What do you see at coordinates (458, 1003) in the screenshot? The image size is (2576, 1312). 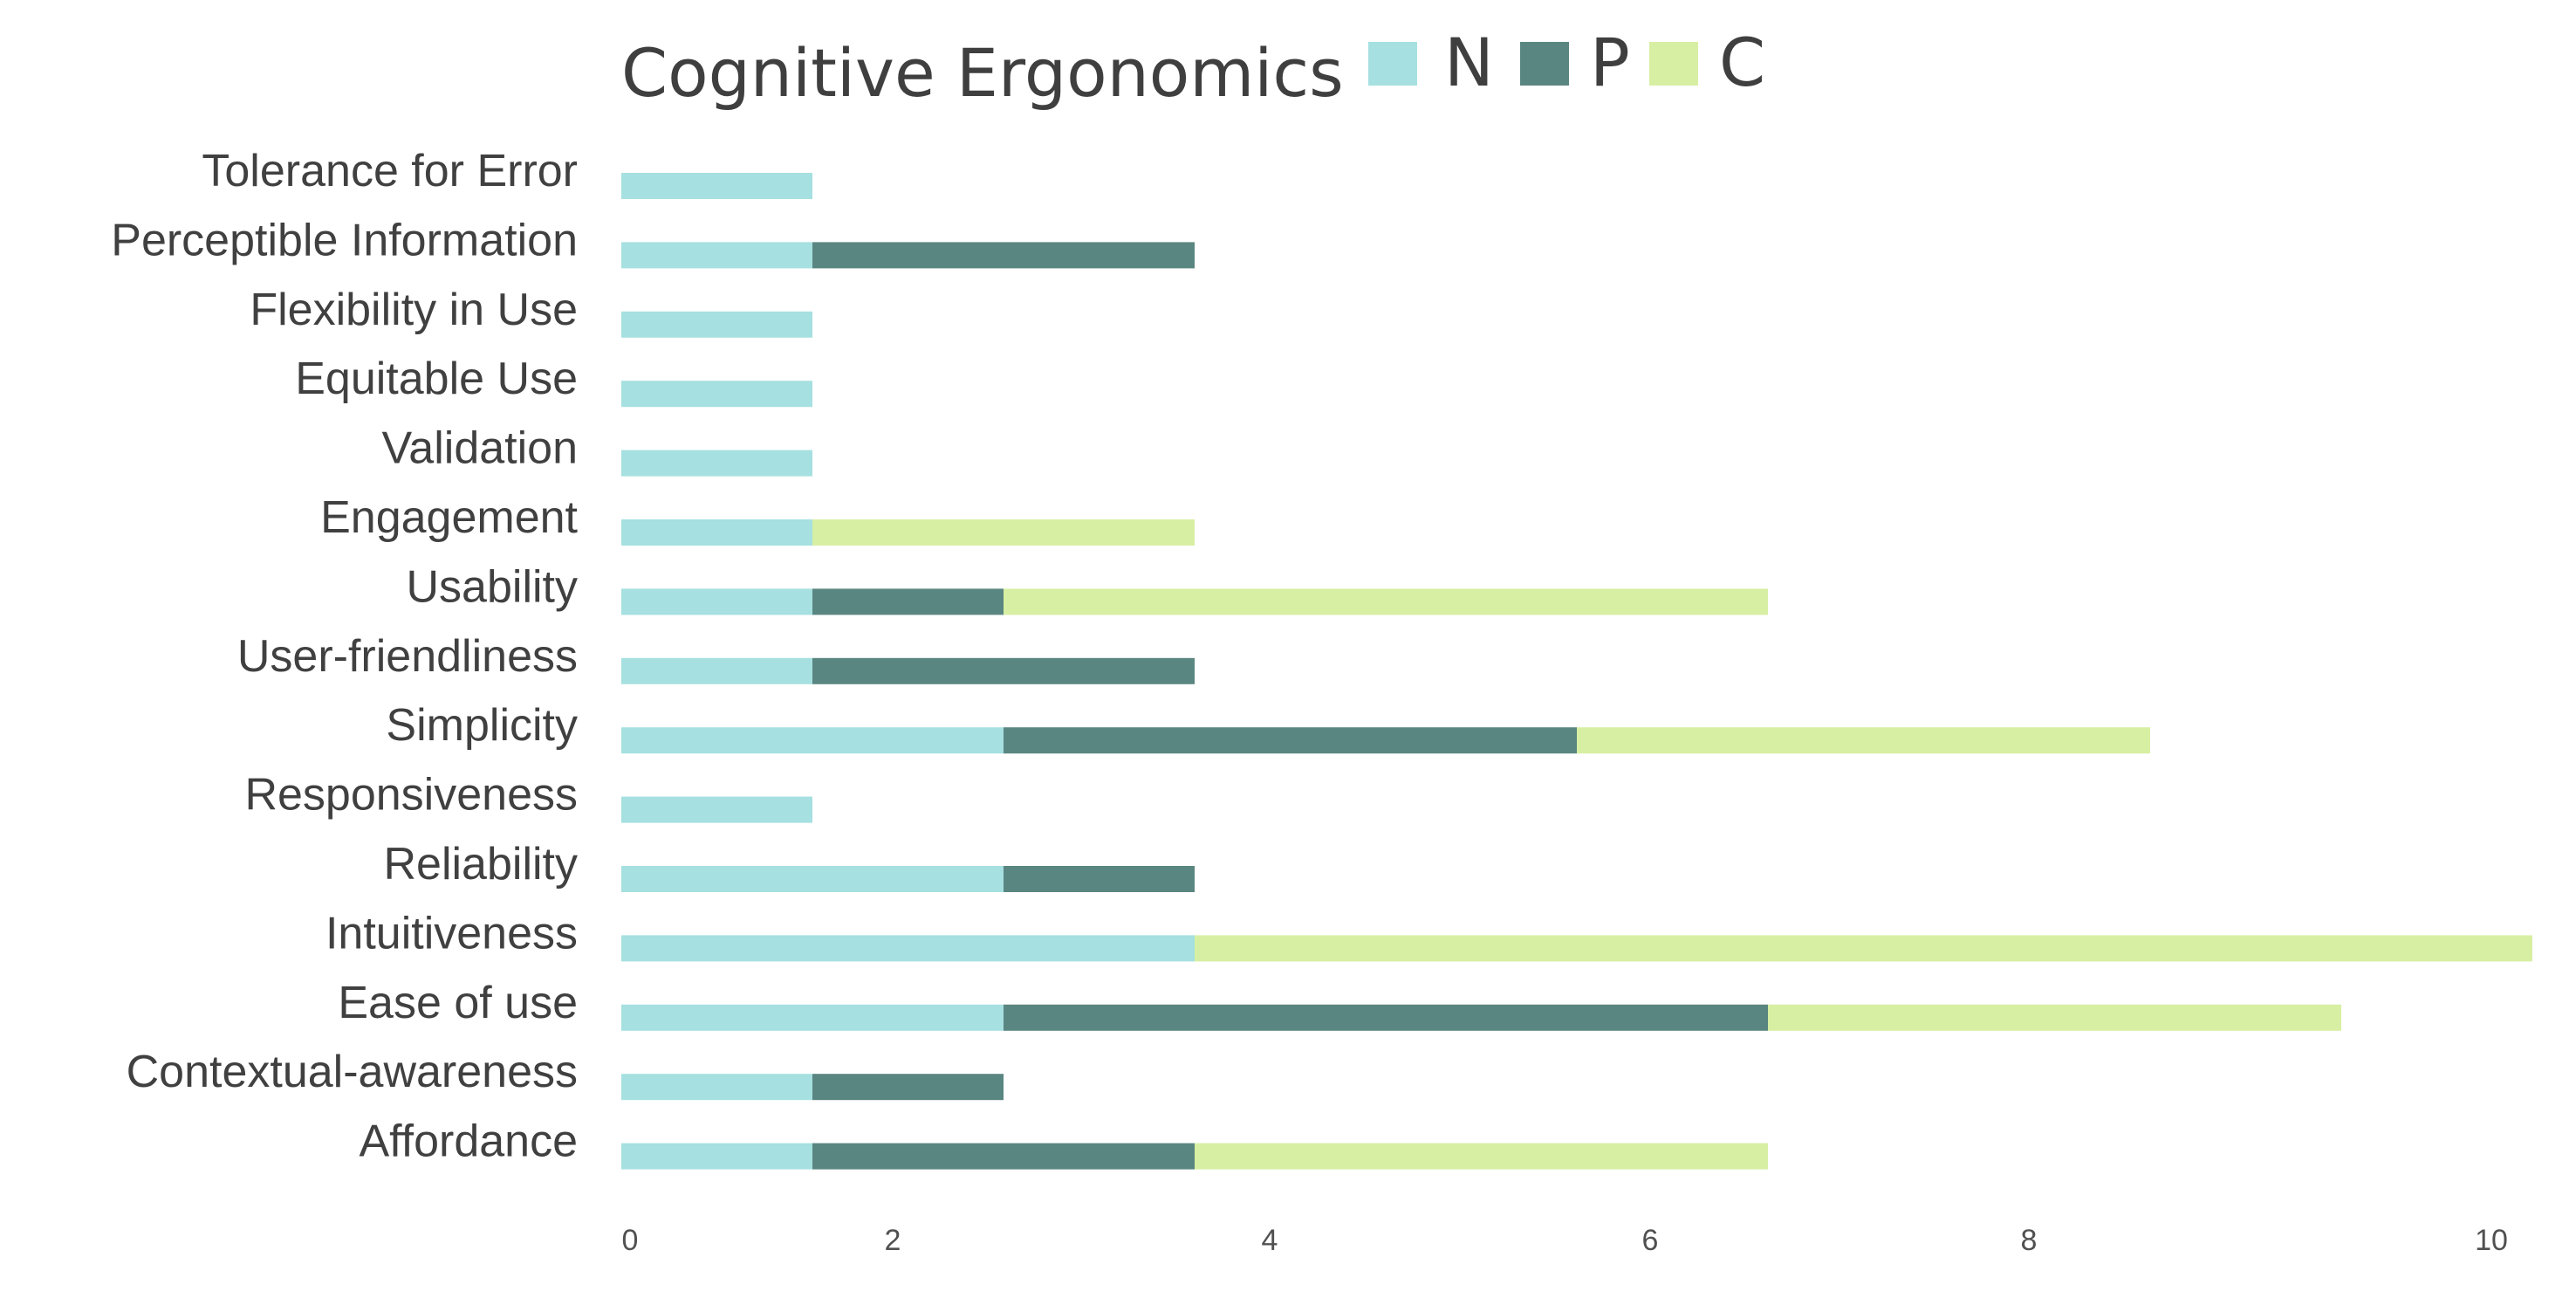 I see `category-label-ease-of-use: Ease of use` at bounding box center [458, 1003].